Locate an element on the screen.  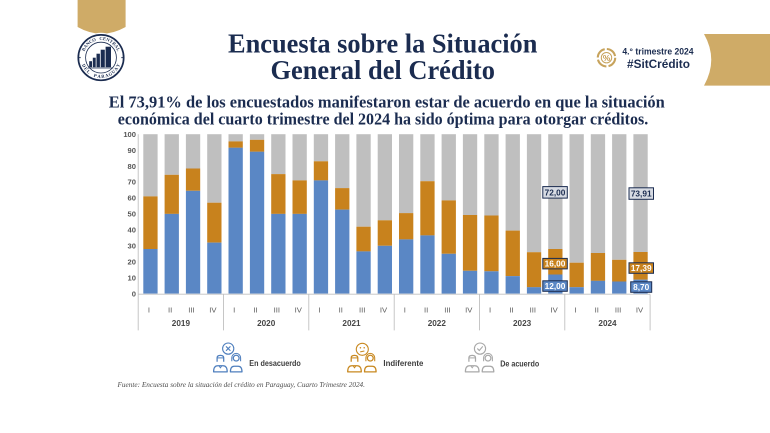
svg-text: 16,00 is located at coordinates (555, 264).